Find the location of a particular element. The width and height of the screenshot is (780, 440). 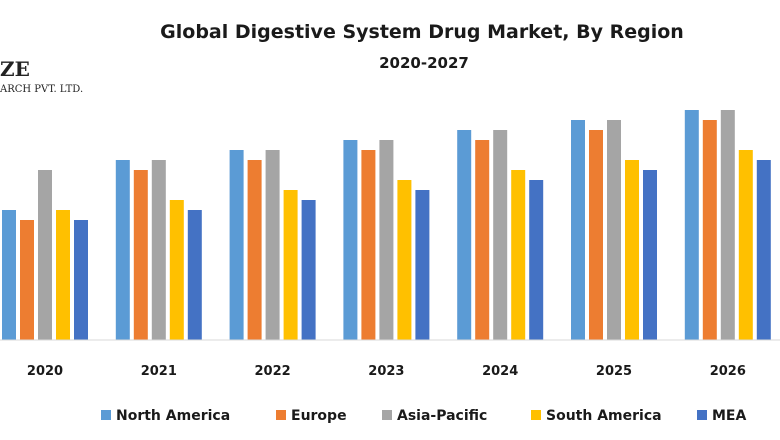

x-tick-label-2026: 2026 is located at coordinates (728, 371).